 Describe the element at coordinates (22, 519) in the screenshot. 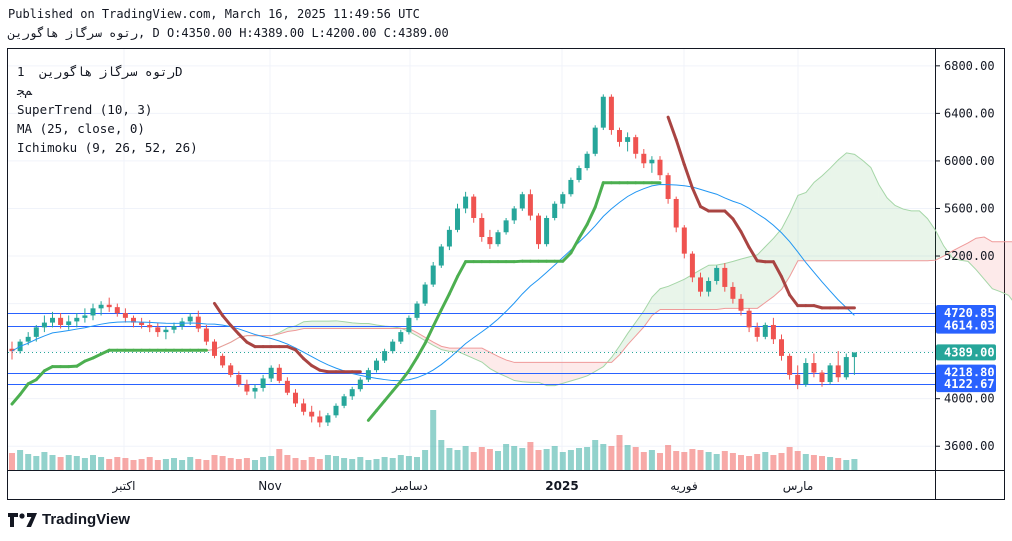

I see `tradingview-logo-icon` at that location.